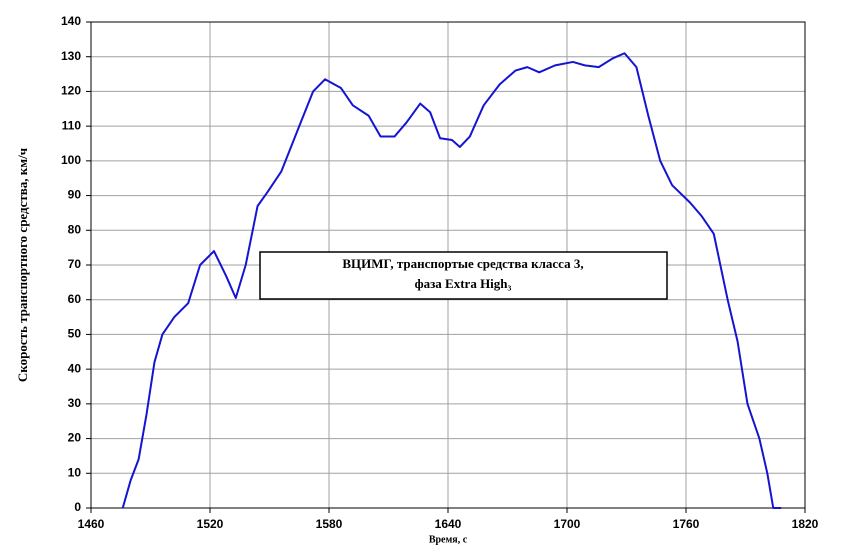  What do you see at coordinates (567, 524) in the screenshot?
I see `x-tick-label: 1700` at bounding box center [567, 524].